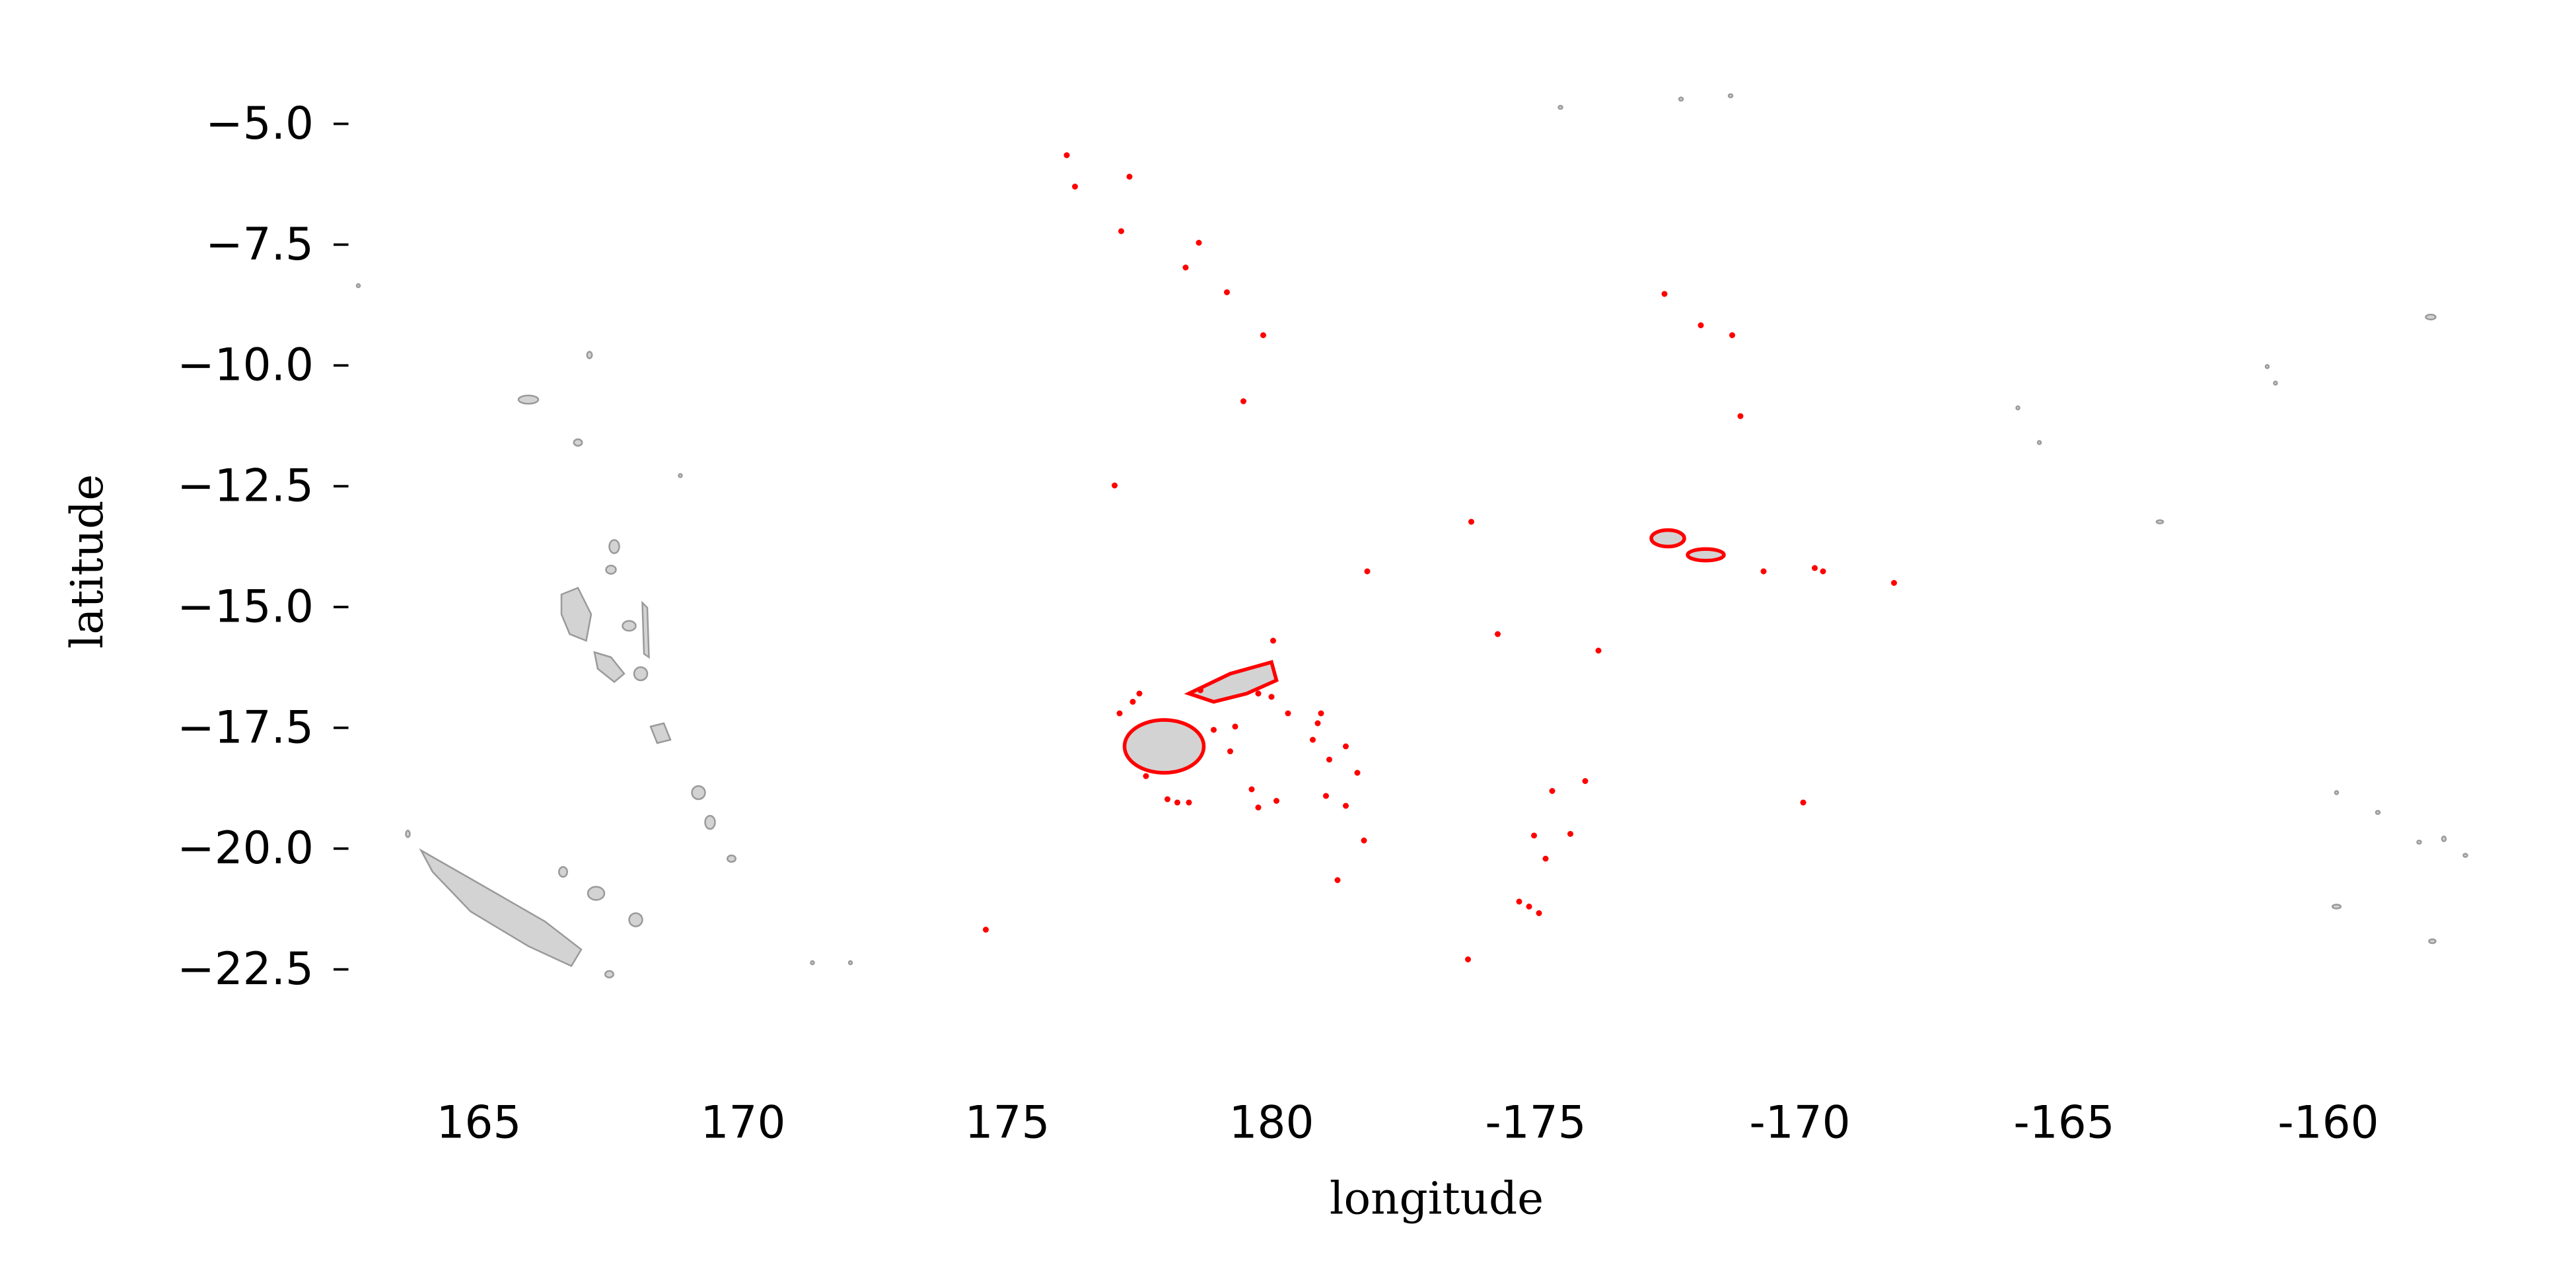 This screenshot has width=2576, height=1288. Describe the element at coordinates (2063, 1123) in the screenshot. I see `x-tick-label: -165` at that location.